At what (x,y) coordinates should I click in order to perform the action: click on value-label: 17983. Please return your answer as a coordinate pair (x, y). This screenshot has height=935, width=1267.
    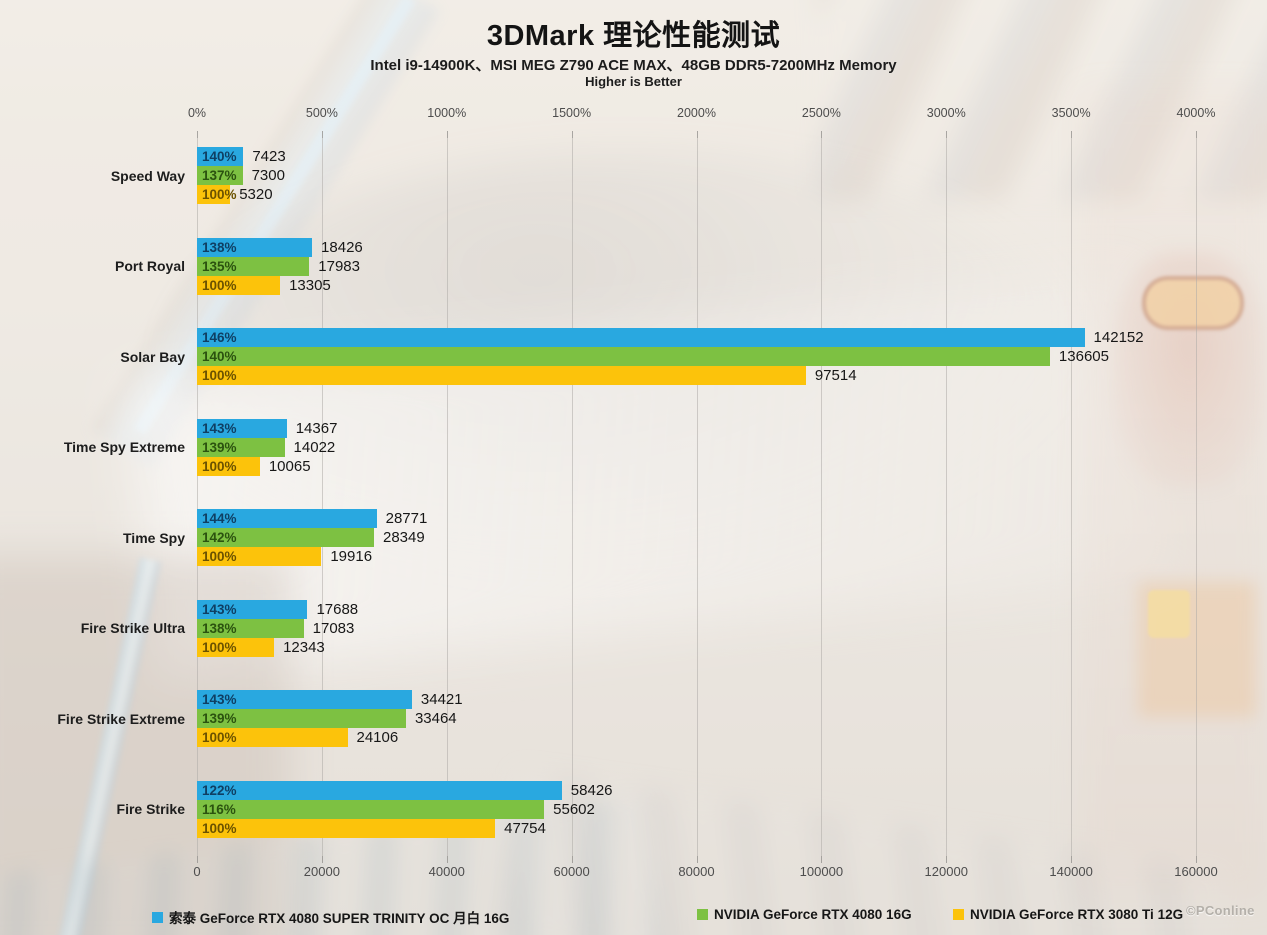
    Looking at the image, I should click on (339, 266).